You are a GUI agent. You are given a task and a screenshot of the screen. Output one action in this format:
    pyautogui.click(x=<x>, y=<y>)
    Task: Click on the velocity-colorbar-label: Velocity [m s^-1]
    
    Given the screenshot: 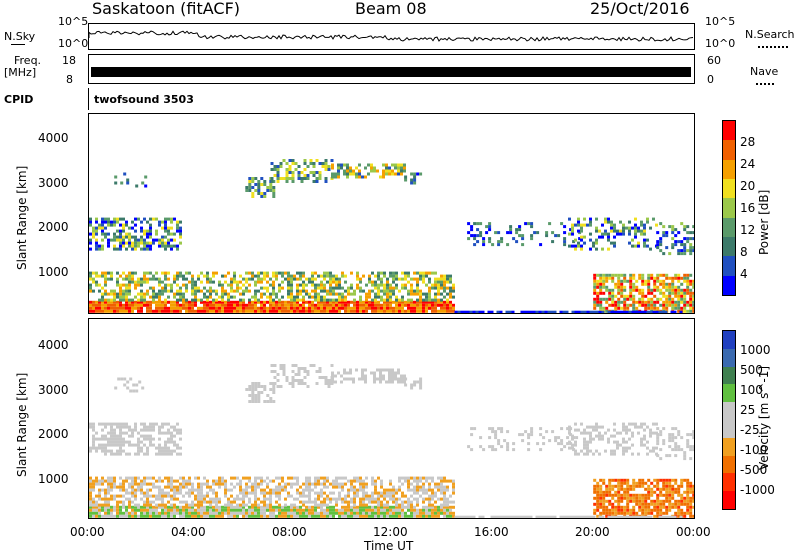 What is the action you would take?
    pyautogui.click(x=764, y=417)
    